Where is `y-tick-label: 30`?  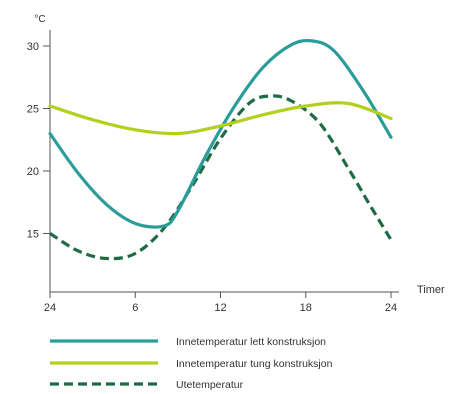 y-tick-label: 30 is located at coordinates (33, 47).